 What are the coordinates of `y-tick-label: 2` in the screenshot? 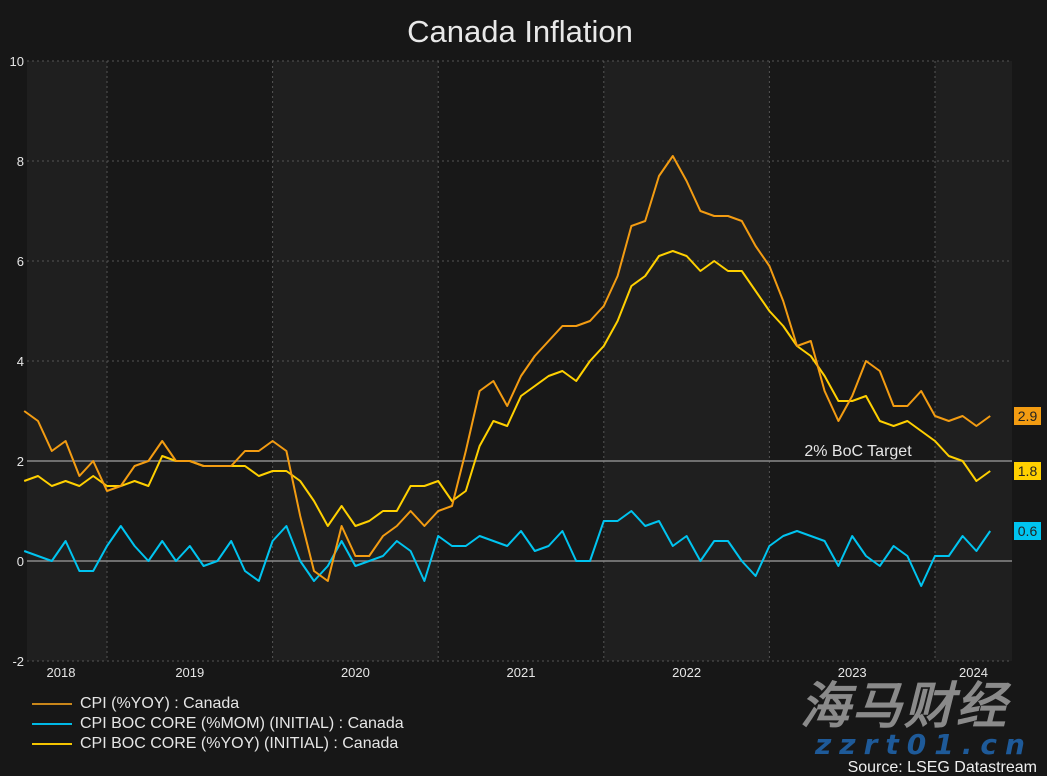 It's located at (20, 461).